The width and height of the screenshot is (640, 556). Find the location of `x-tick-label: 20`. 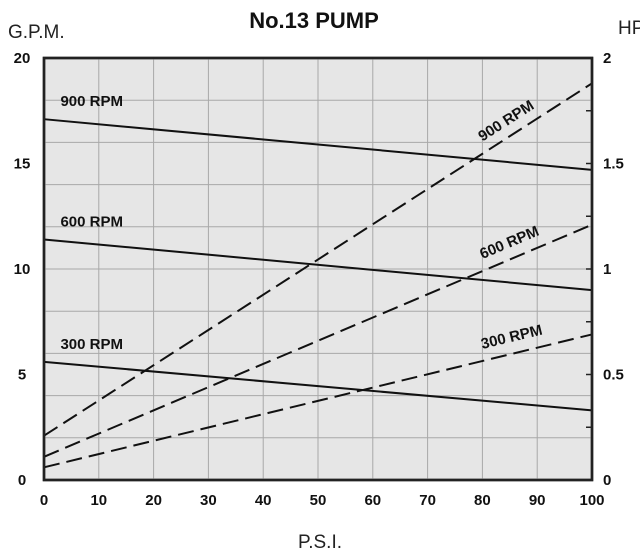

x-tick-label: 20 is located at coordinates (153, 500).